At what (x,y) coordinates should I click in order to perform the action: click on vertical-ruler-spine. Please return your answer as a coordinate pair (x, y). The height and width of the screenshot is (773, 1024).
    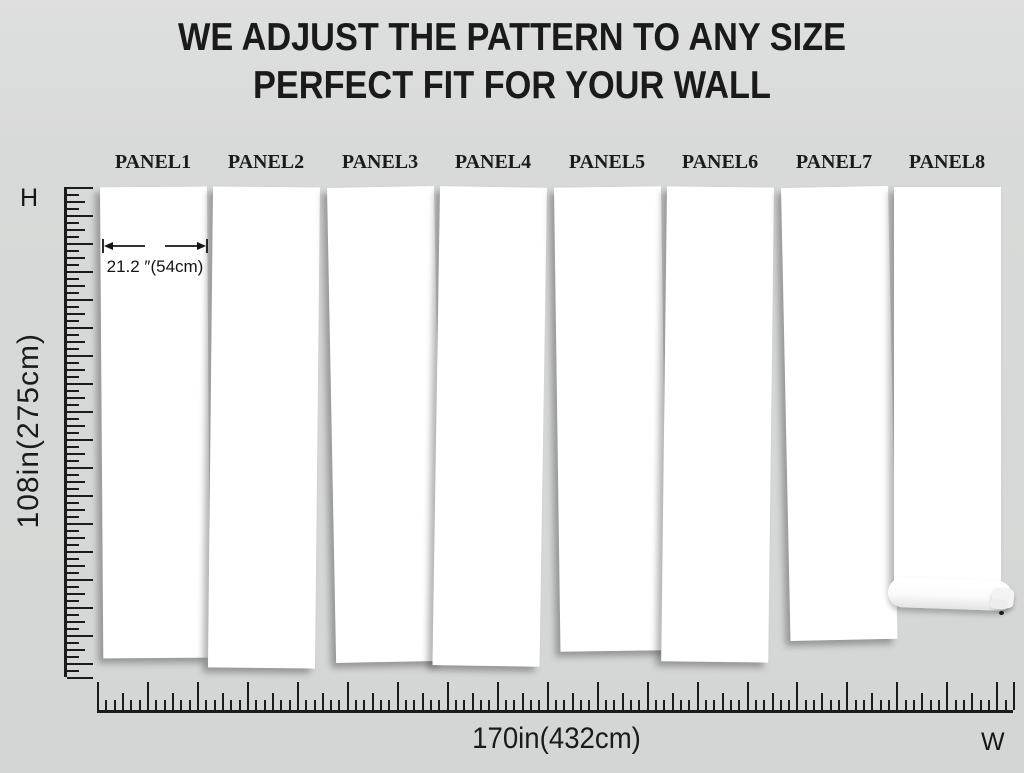
    Looking at the image, I should click on (65, 432).